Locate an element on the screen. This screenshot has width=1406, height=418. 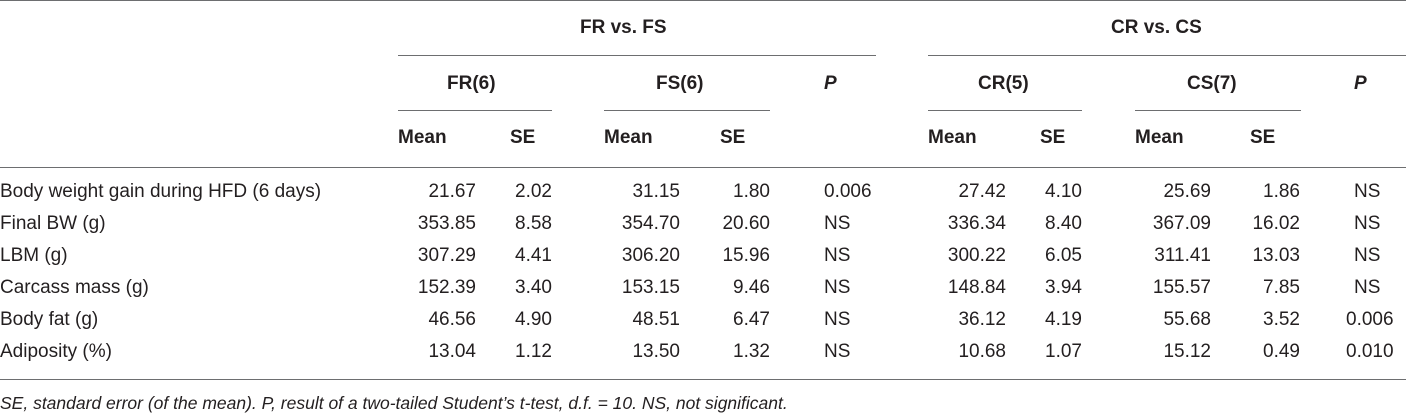
cell-fr-se: 4.41 is located at coordinates (533, 255).